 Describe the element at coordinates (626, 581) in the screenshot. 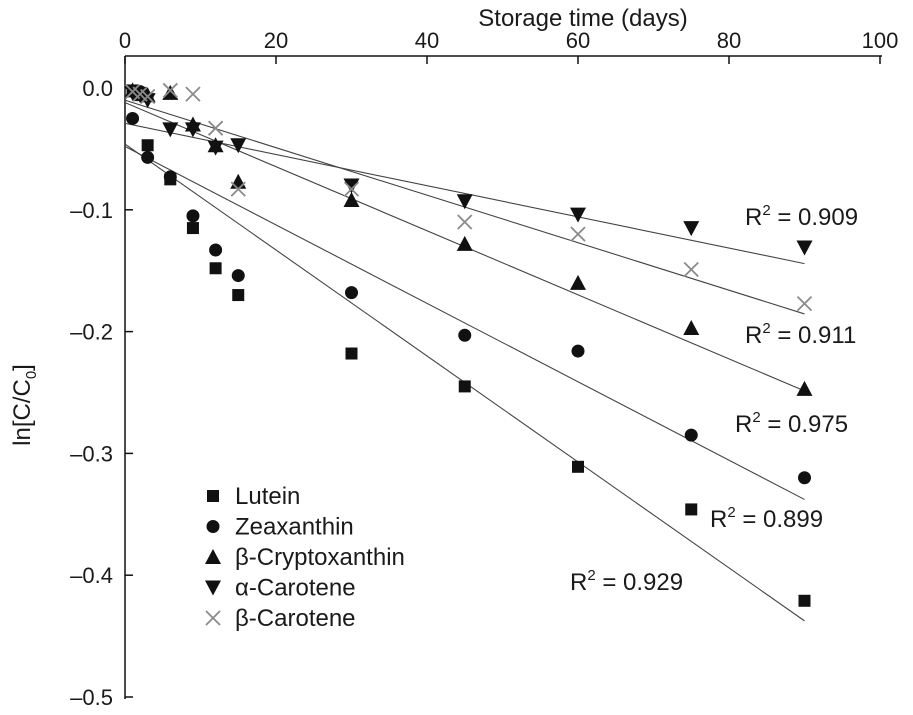

I see `r2-label-lutein: R2 = 0.929` at that location.